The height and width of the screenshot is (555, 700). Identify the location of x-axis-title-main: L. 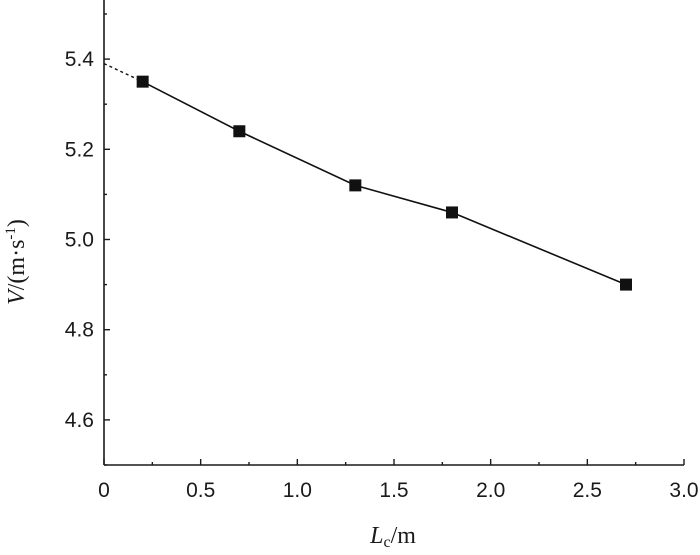
(376, 536).